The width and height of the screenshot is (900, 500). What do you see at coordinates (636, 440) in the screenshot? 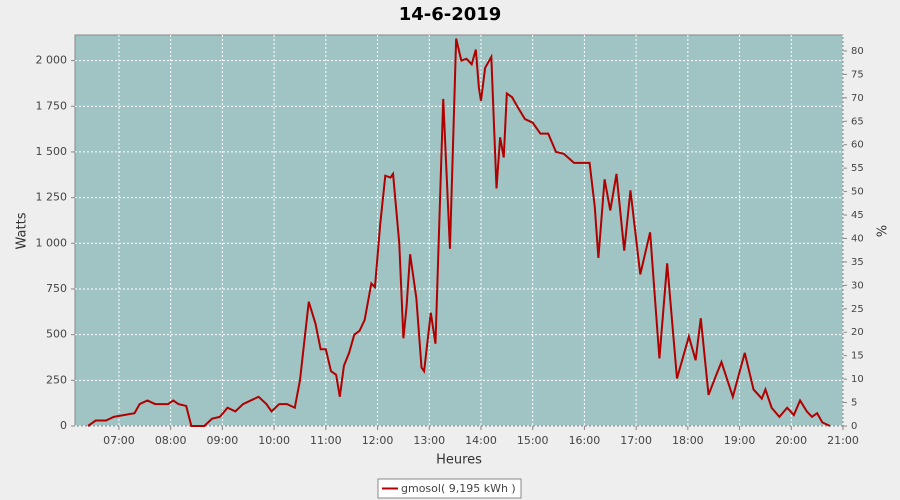
I see `x-tick-label: 17:00` at bounding box center [636, 440].